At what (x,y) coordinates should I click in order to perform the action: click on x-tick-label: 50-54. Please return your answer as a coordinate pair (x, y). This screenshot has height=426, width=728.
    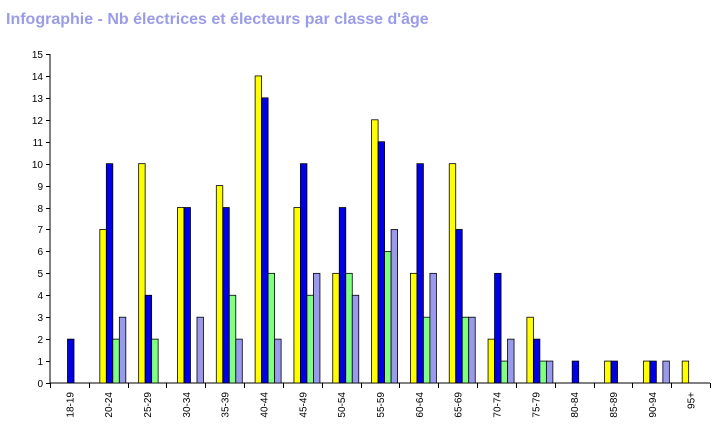
    Looking at the image, I should click on (342, 405).